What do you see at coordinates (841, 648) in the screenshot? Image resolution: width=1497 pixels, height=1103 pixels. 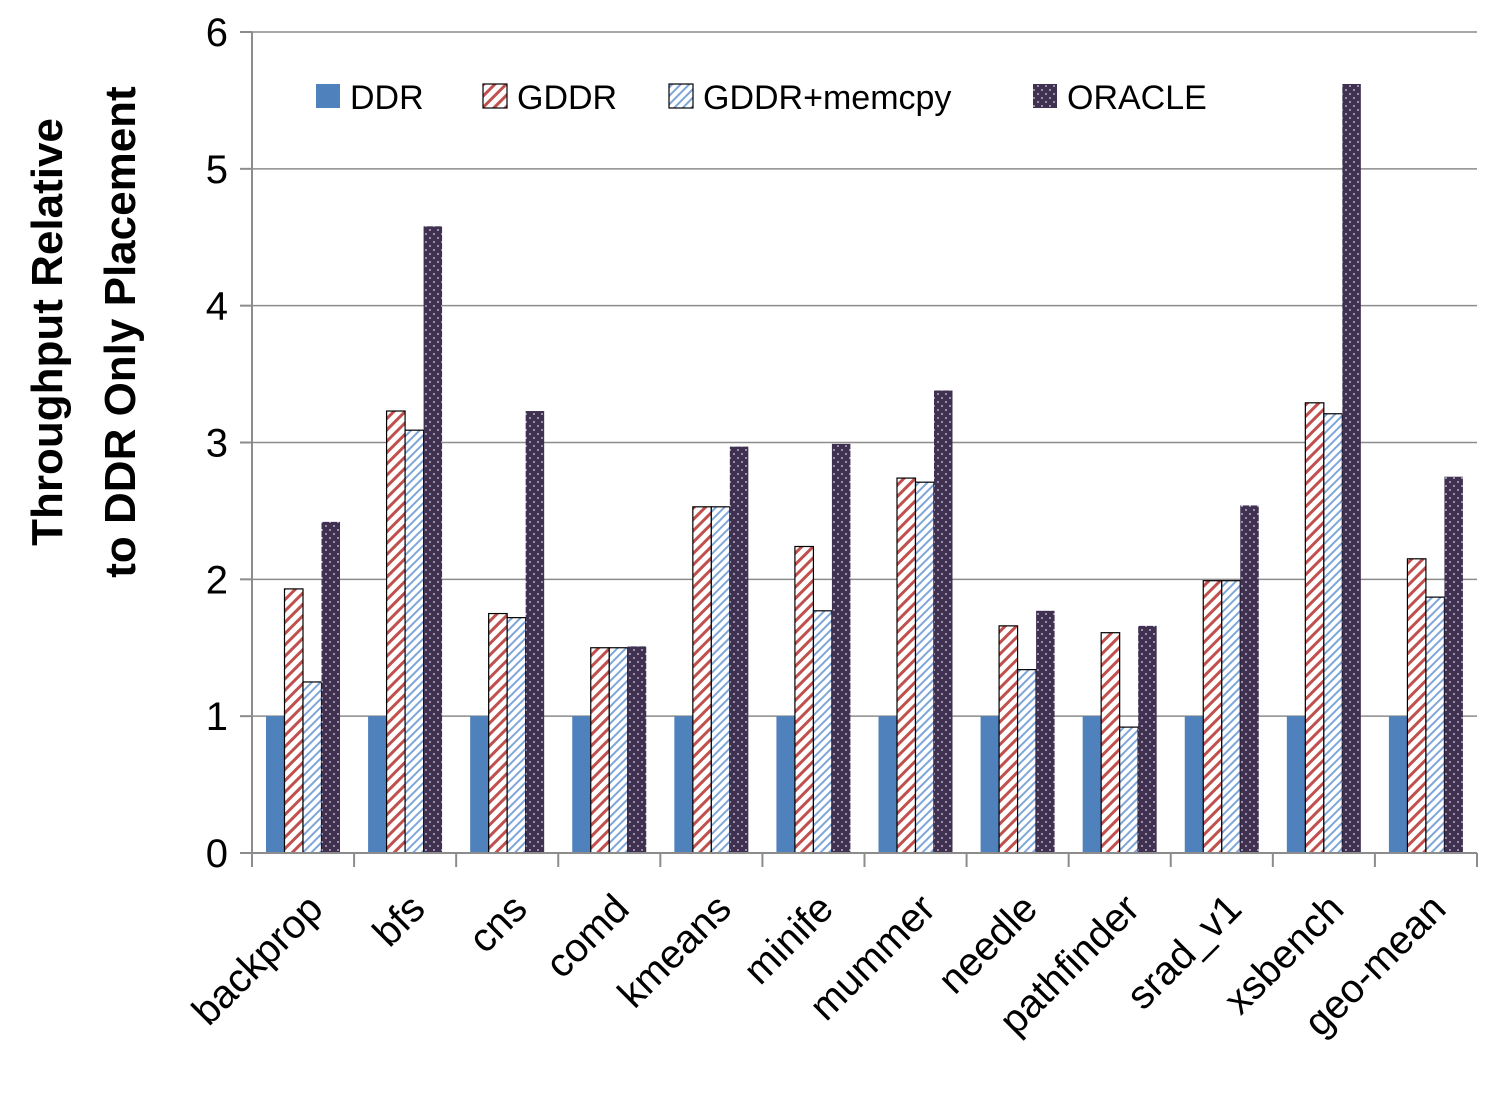 I see `bar-oracle-minife` at bounding box center [841, 648].